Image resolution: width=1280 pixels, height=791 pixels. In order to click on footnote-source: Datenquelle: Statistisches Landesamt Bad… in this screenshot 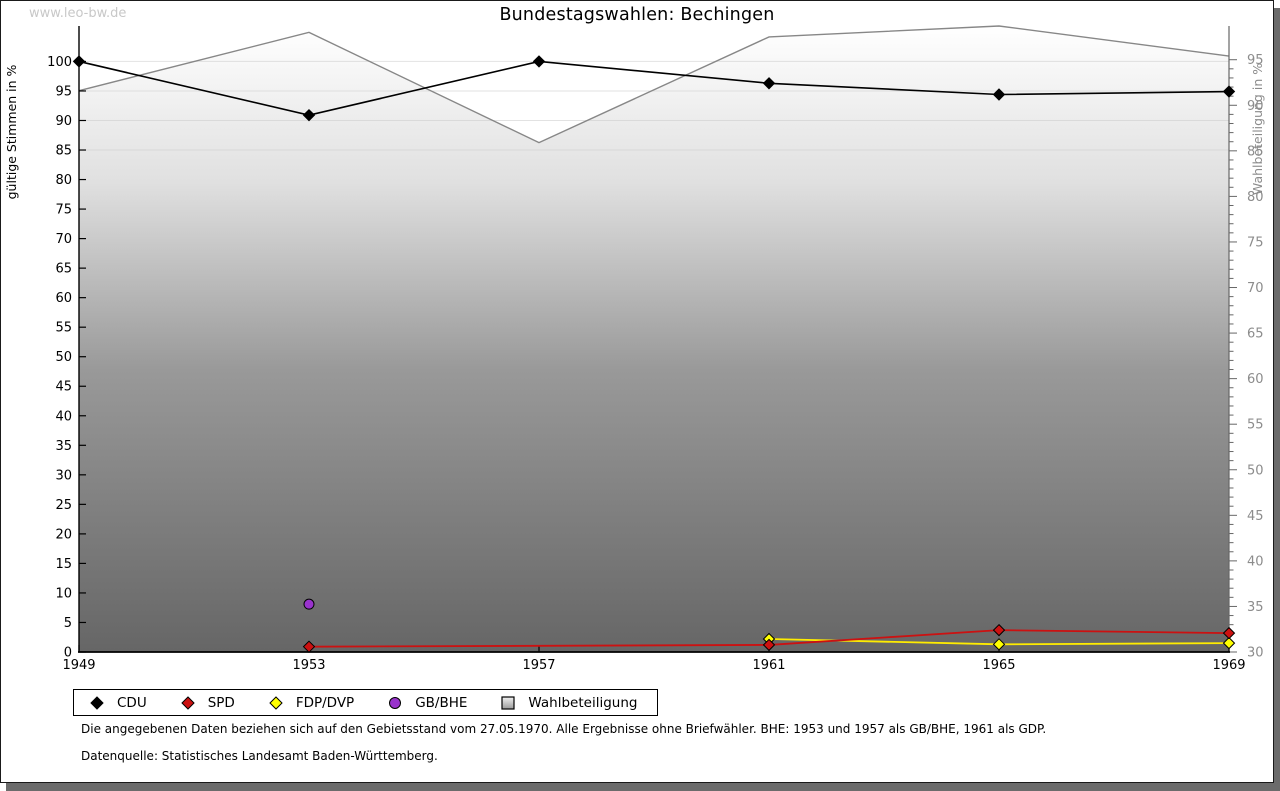, I will do `click(259, 756)`.